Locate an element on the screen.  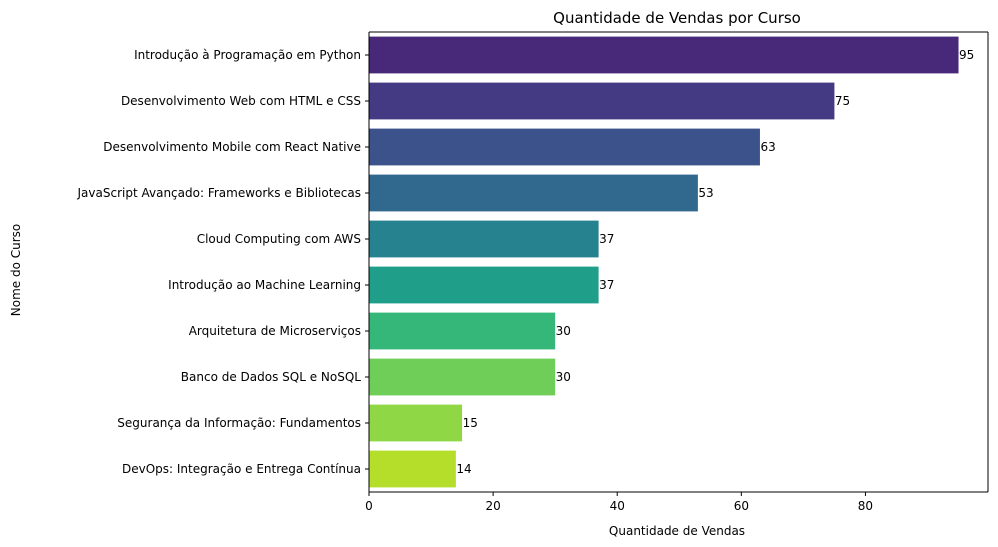
y-tick-label: Desenvolvimento Web com HTML e CSS is located at coordinates (241, 101).